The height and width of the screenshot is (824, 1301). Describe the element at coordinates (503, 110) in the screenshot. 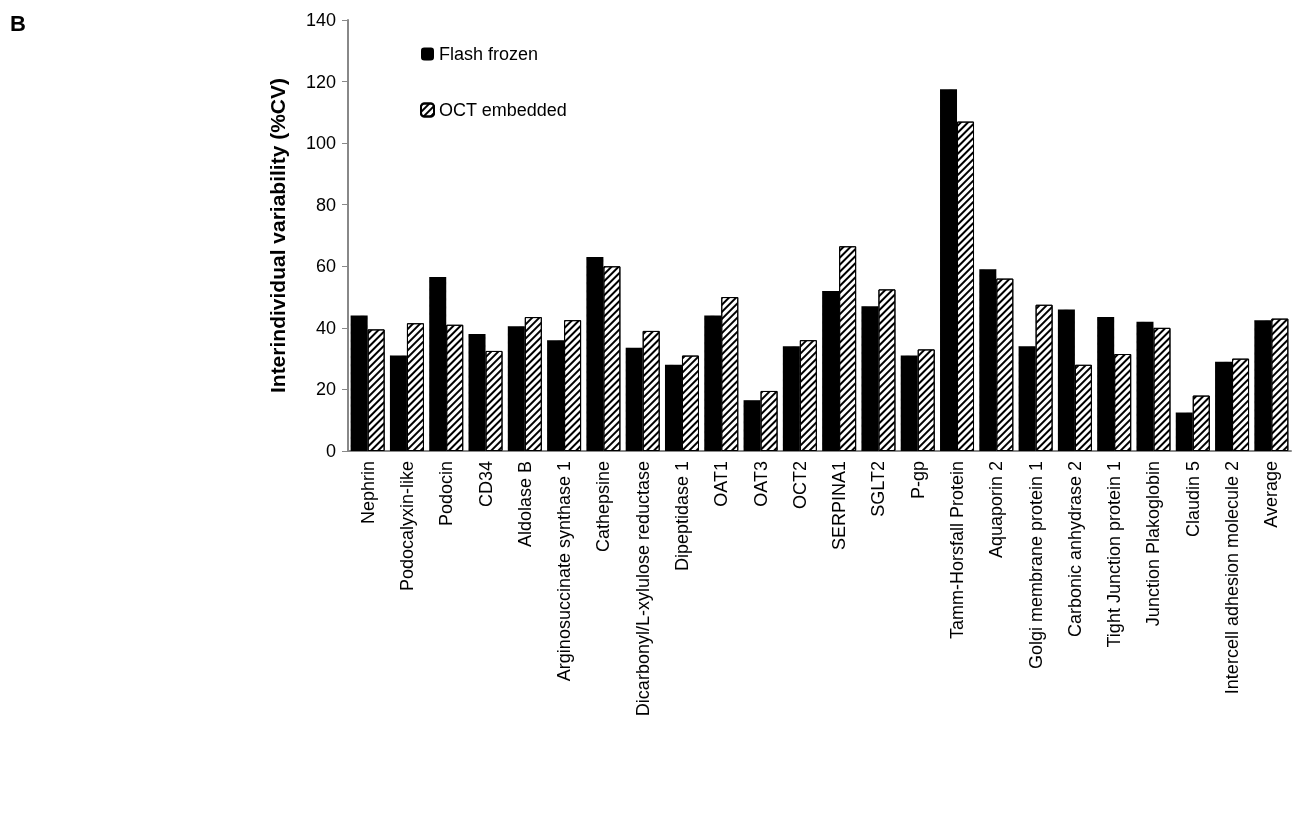

I see `legend-label: OCT embedded` at that location.